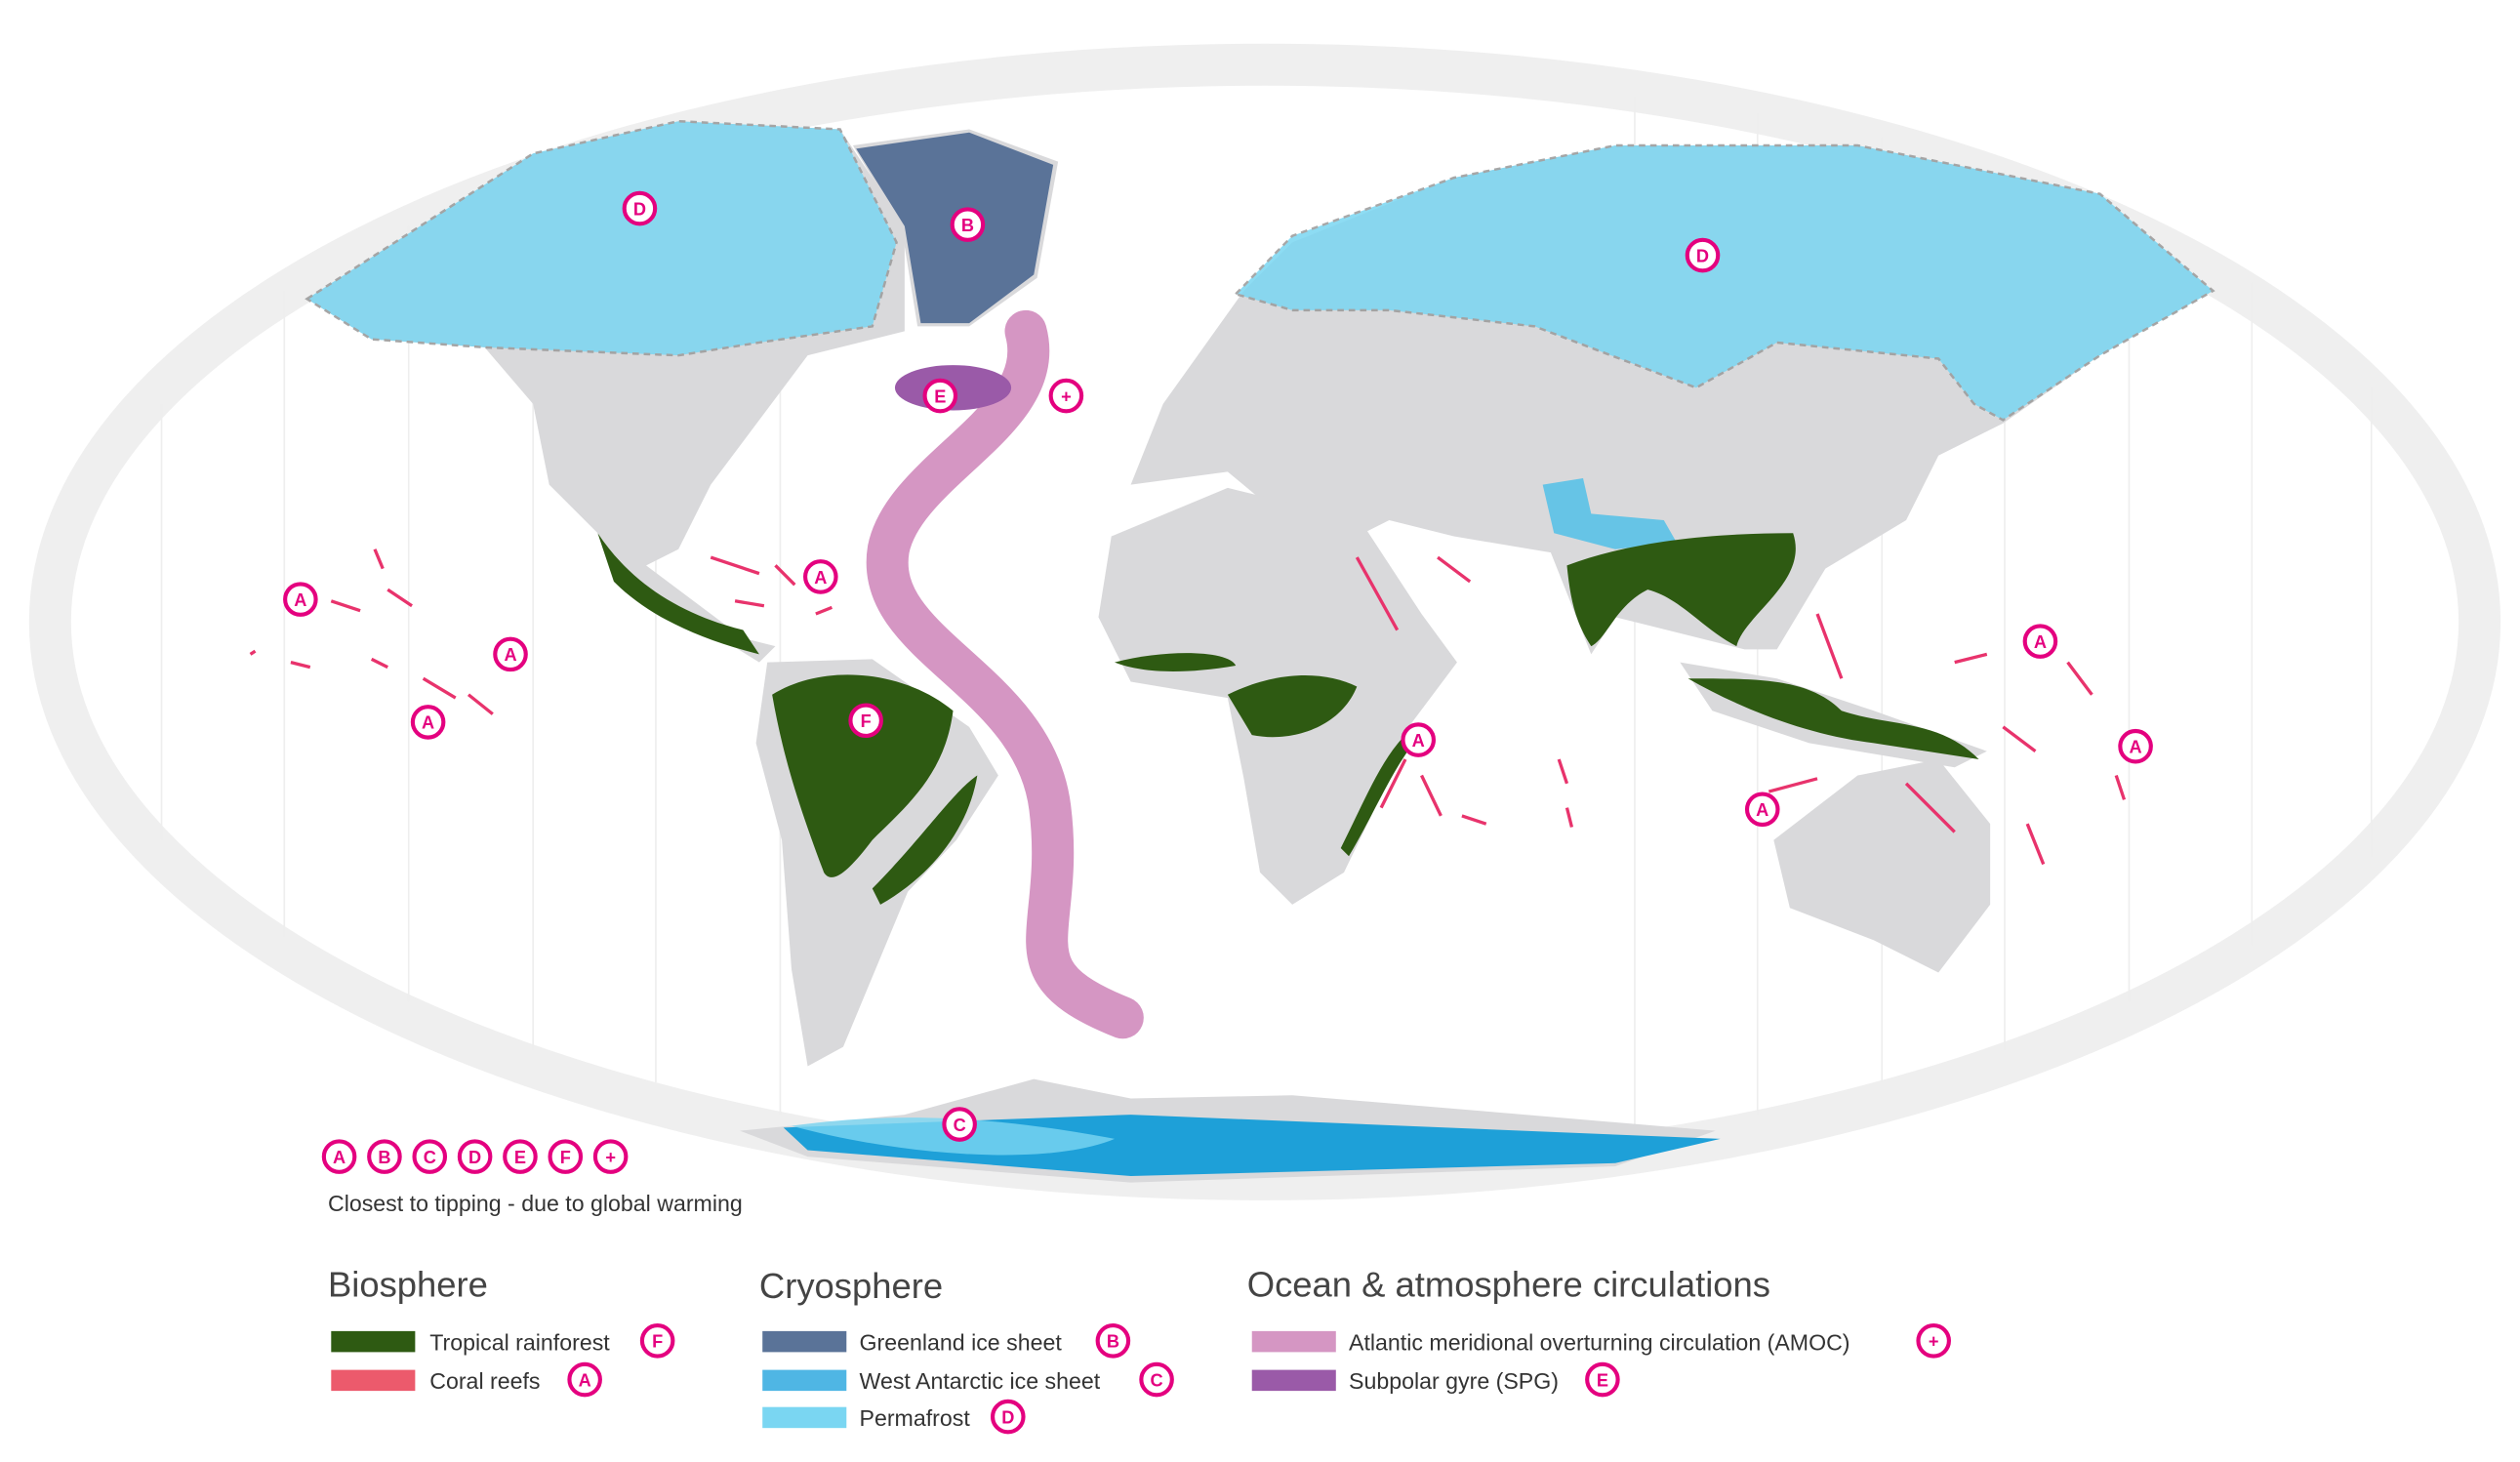 Image resolution: width=2520 pixels, height=1462 pixels. What do you see at coordinates (519, 1342) in the screenshot?
I see `legend-item: Tropical rainforest` at bounding box center [519, 1342].